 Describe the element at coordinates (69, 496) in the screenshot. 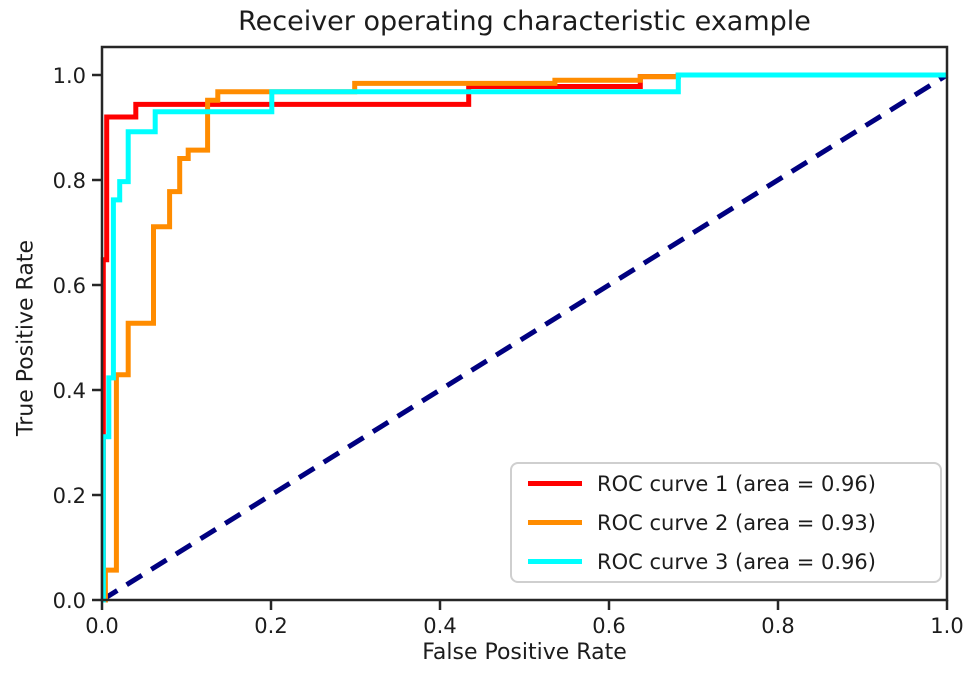

I see `y-tick-label: 0.2` at that location.